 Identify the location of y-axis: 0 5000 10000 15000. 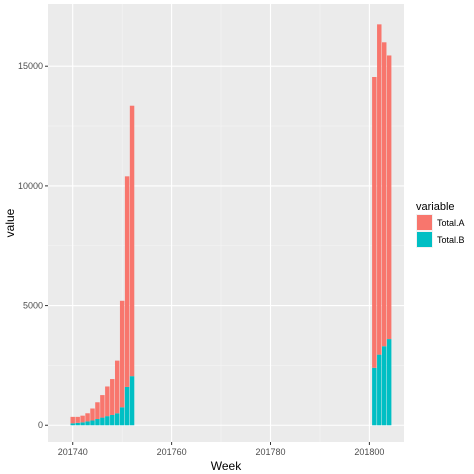
(33, 245).